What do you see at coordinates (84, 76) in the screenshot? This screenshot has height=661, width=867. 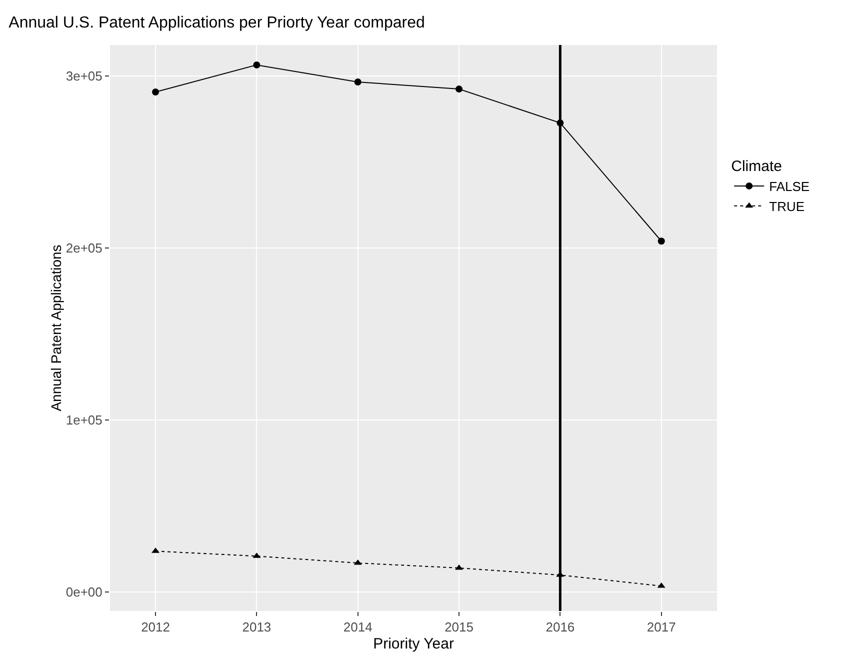 I see `y-tick-label: 3e+05` at bounding box center [84, 76].